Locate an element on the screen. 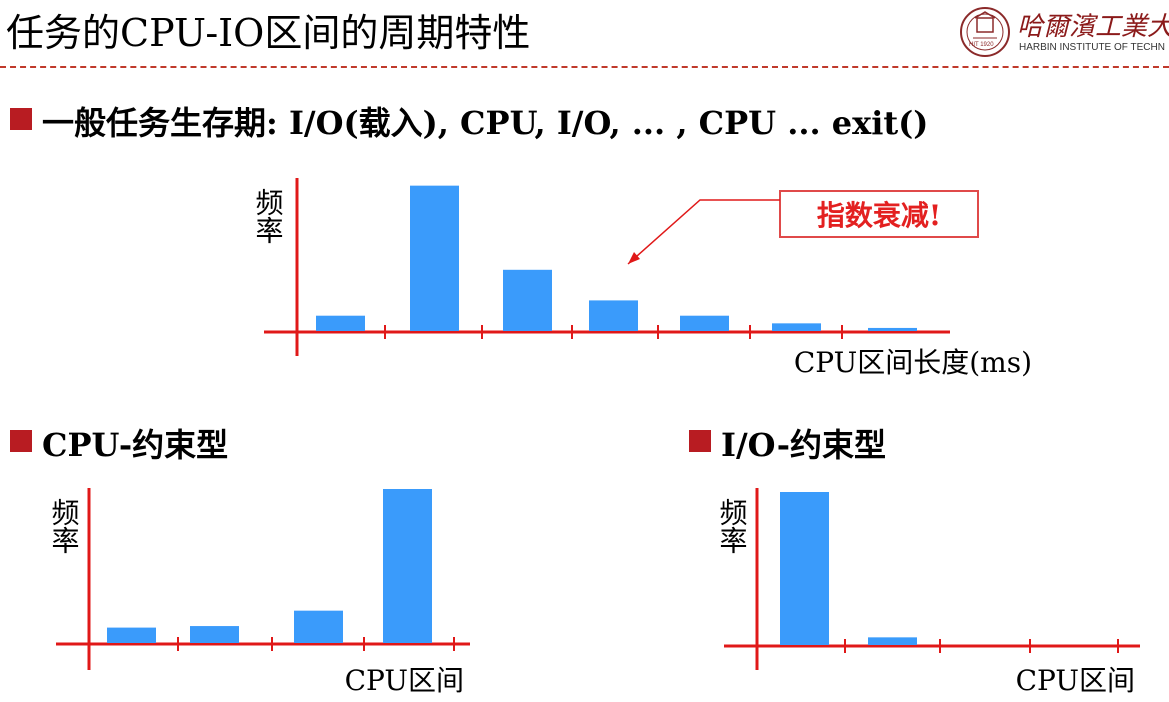 This screenshot has width=1169, height=702. slide-title: 任务的CPU-IO区间的周期特性 is located at coordinates (268, 33).